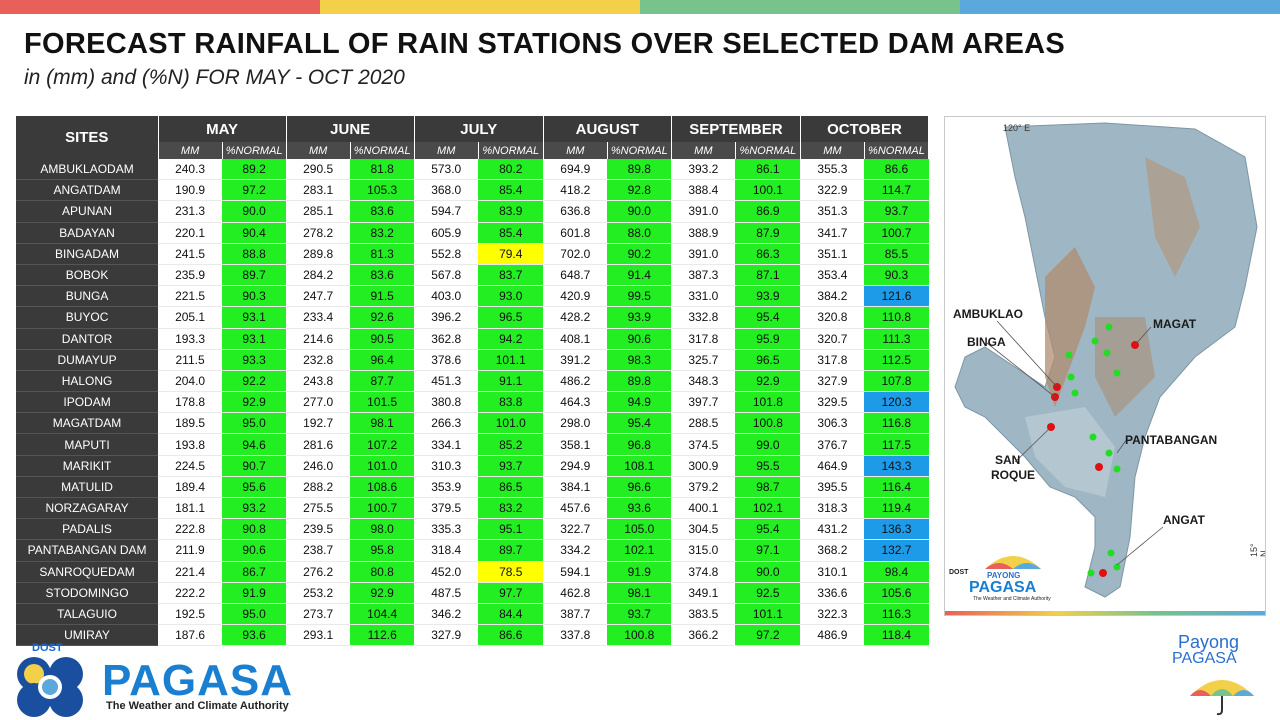 This screenshot has height=720, width=1280. I want to click on site-name-cell: PADALIS, so click(87, 529).